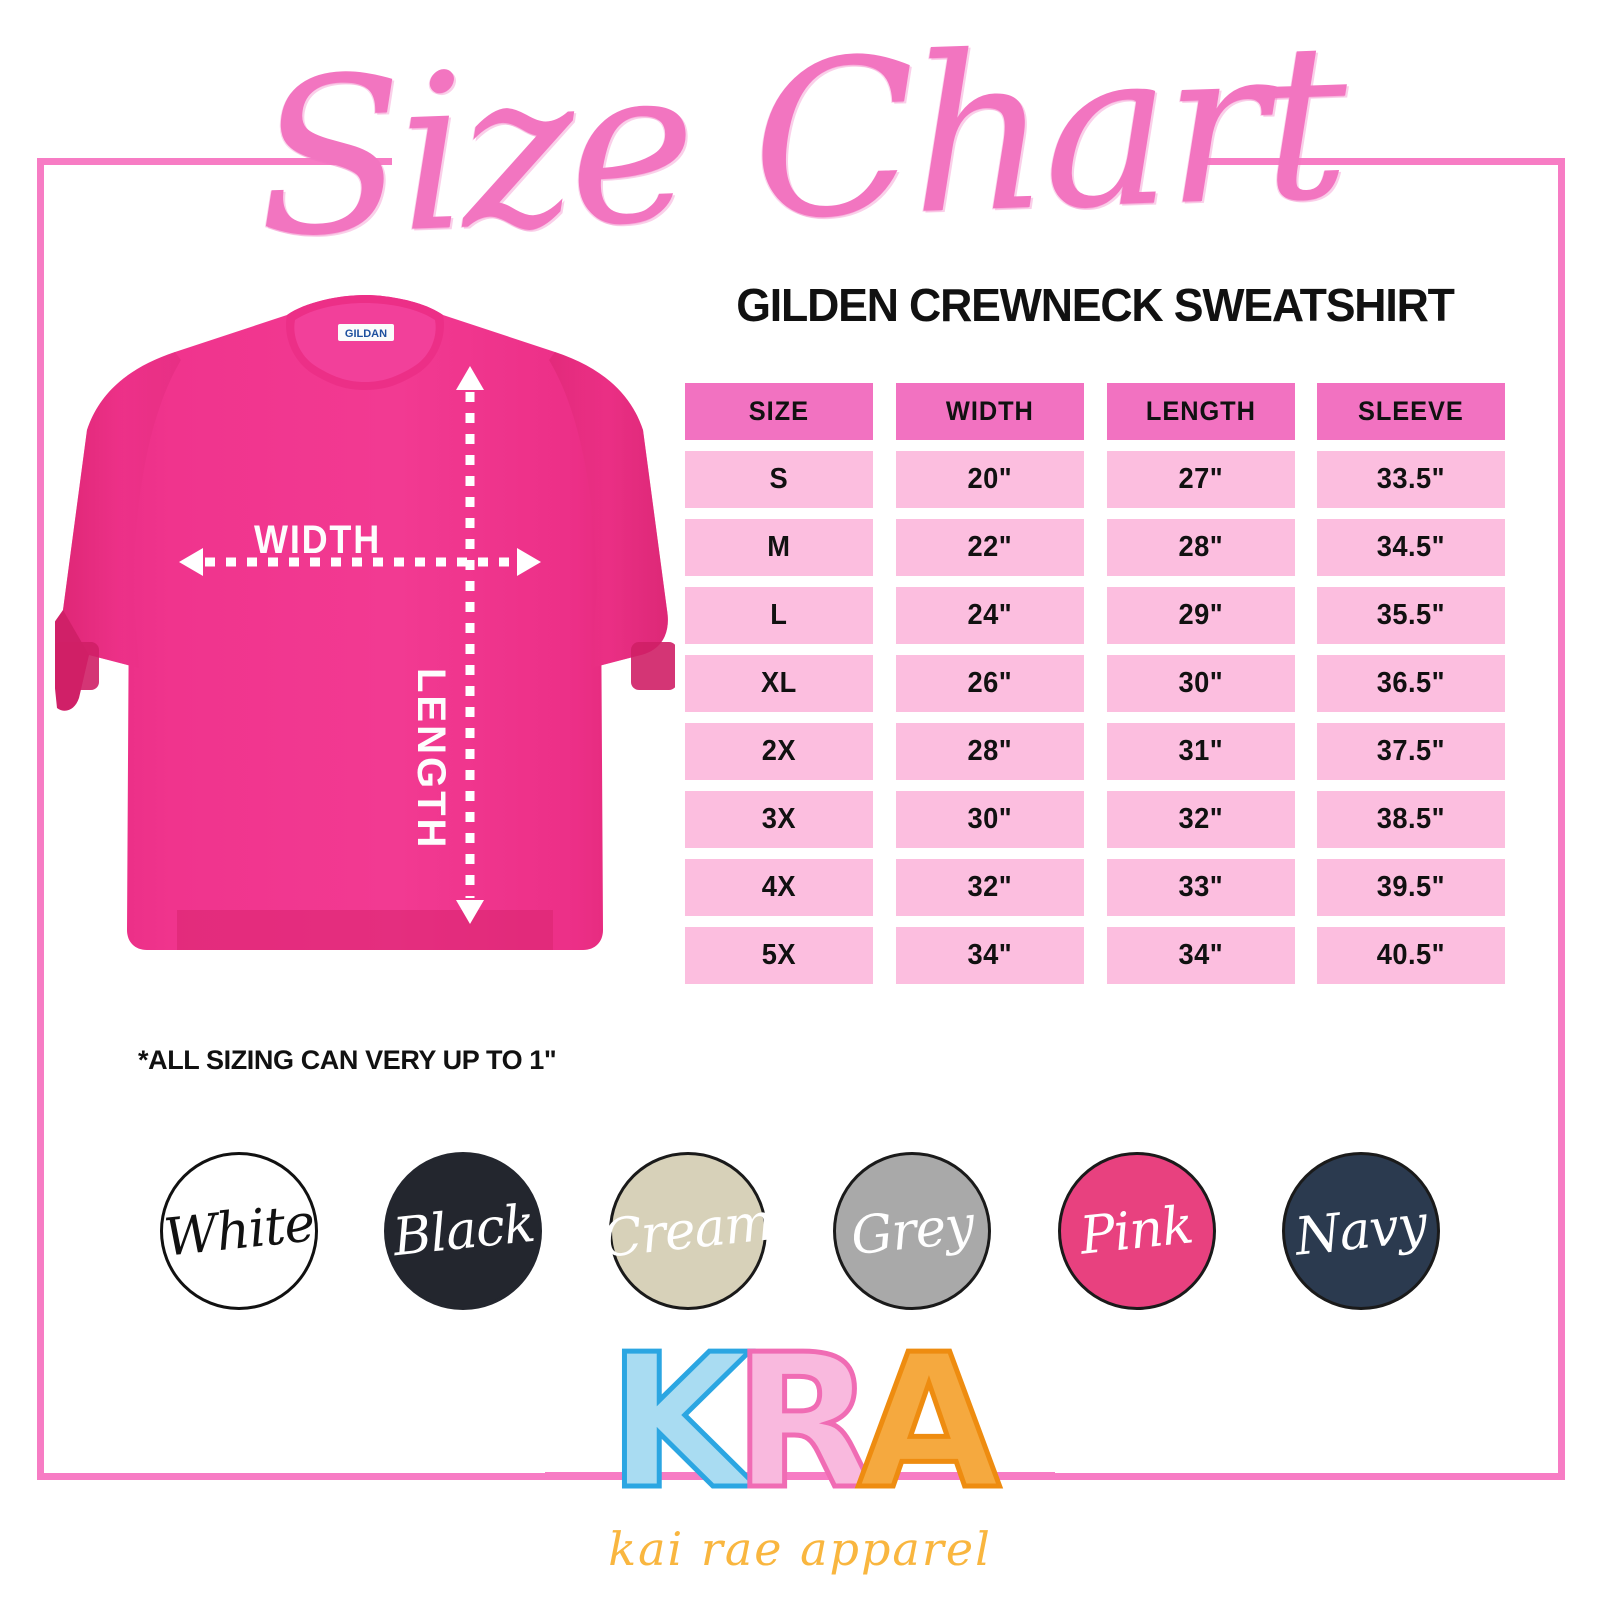 The image size is (1600, 1600). What do you see at coordinates (778, 547) in the screenshot?
I see `size-cell: M` at bounding box center [778, 547].